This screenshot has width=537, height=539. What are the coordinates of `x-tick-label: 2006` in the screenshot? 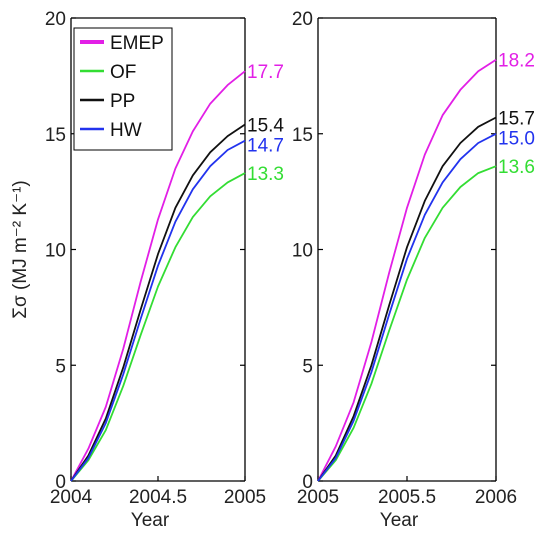 It's located at (496, 497).